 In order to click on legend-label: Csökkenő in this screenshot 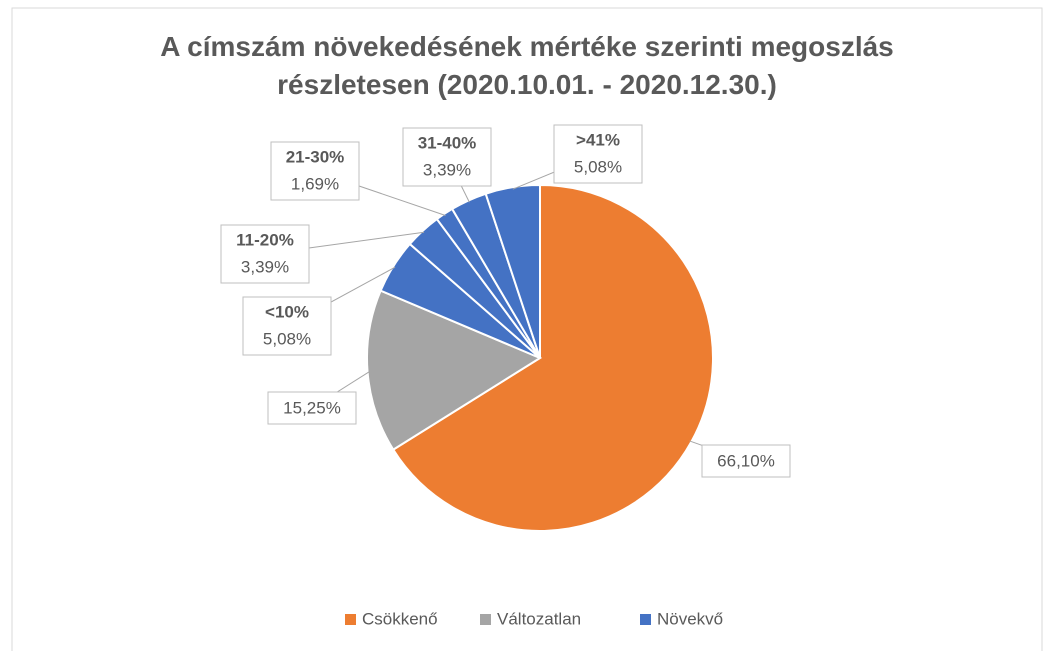, I will do `click(400, 618)`.